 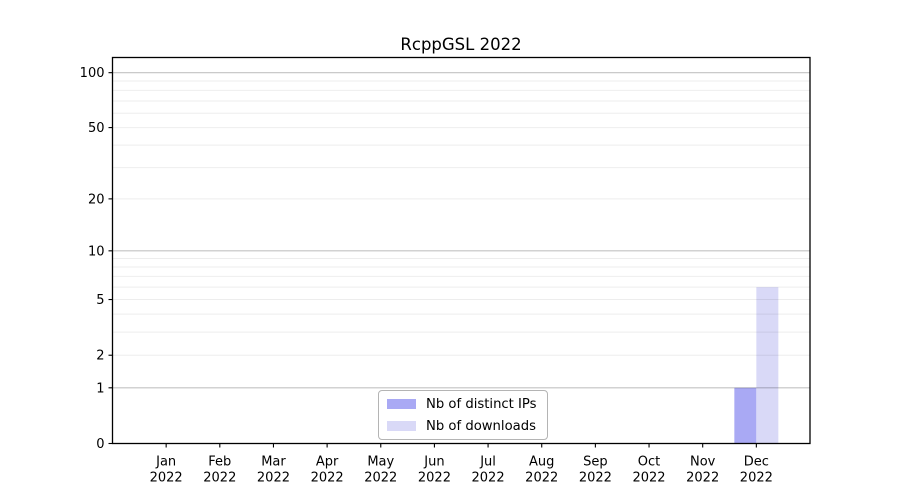 What do you see at coordinates (703, 462) in the screenshot?
I see `x-tick-label-month: Nov` at bounding box center [703, 462].